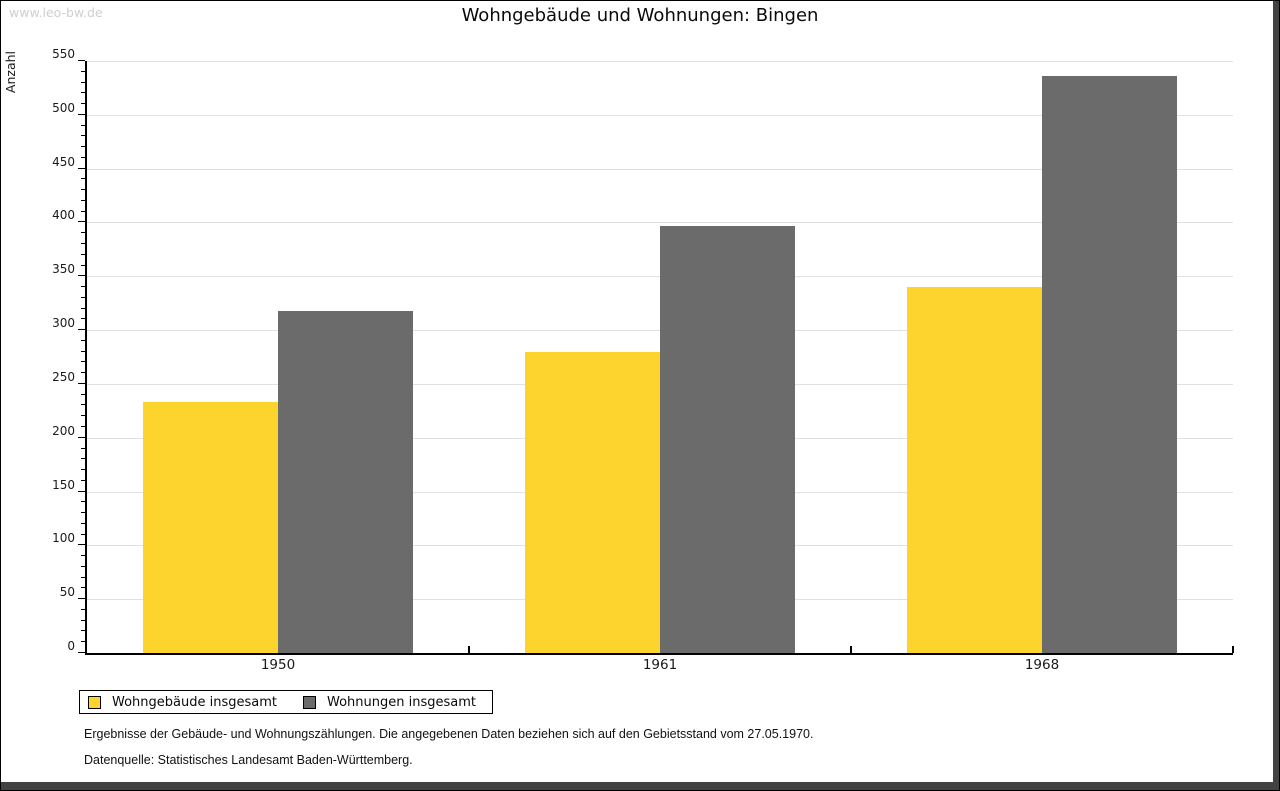 This screenshot has width=1280, height=791. I want to click on legend-item-wohnungen: Wohnungen insgesamt, so click(389, 702).